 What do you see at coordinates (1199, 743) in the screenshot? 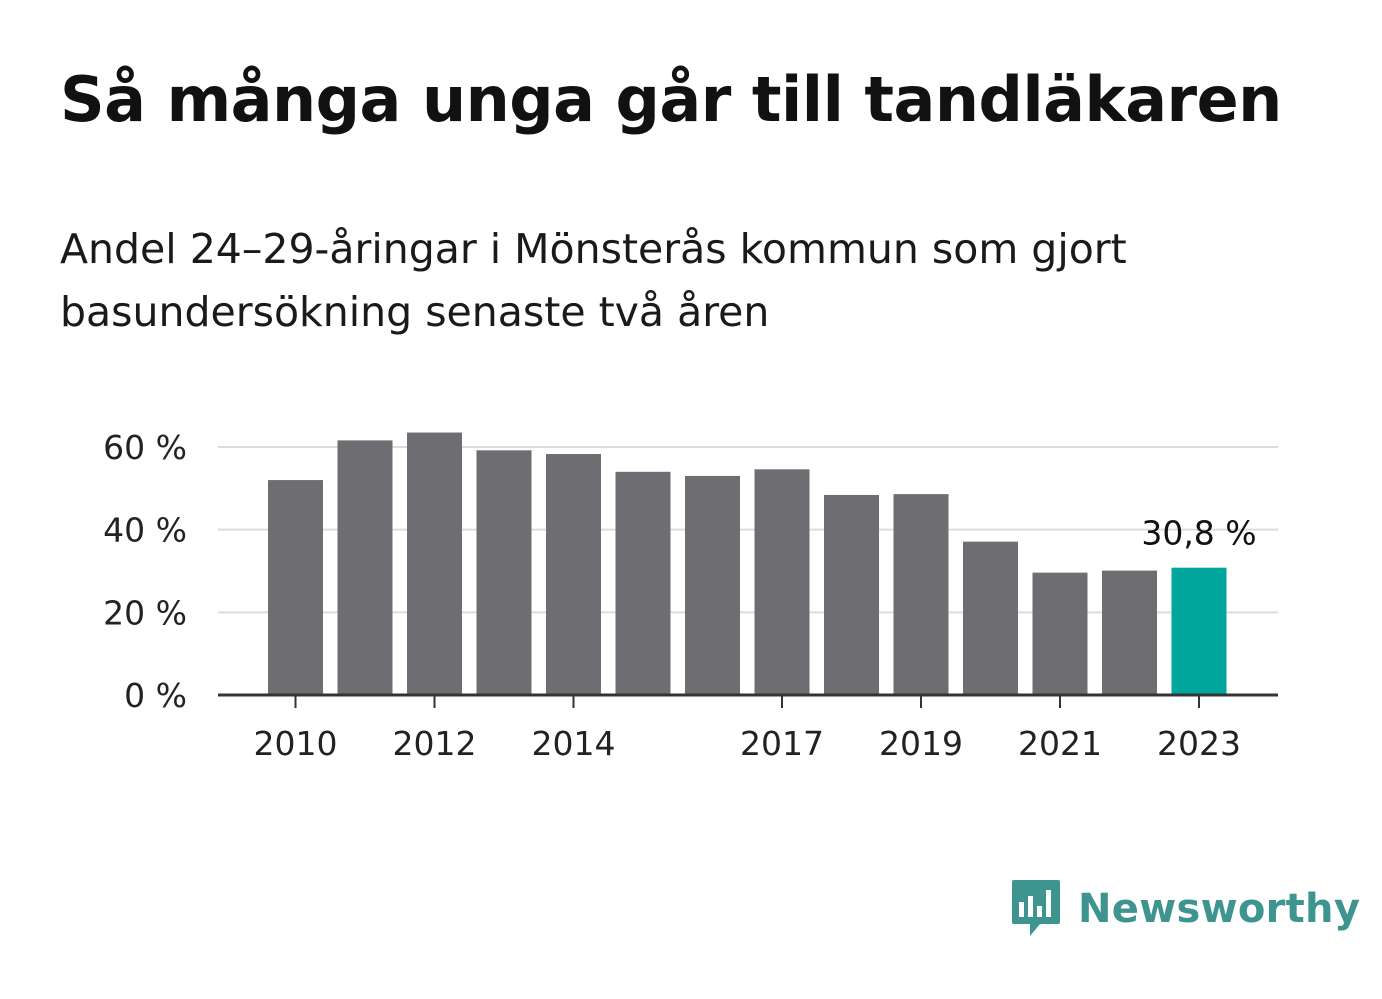
I see `x-tick-label: 2023` at bounding box center [1199, 743].